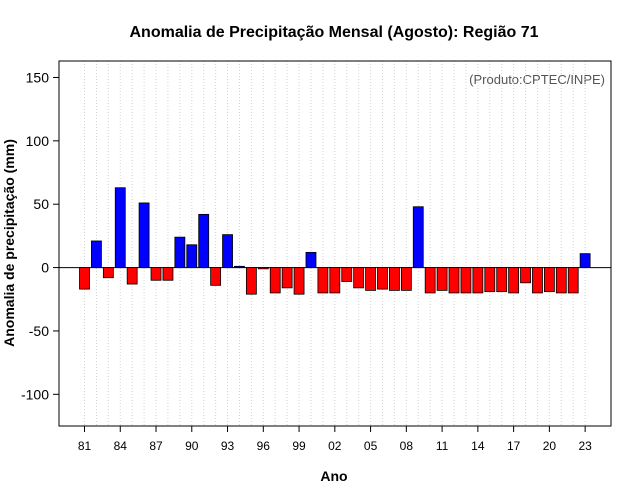 The image size is (640, 500). Describe the element at coordinates (525, 275) in the screenshot. I see `bar-2018` at that location.